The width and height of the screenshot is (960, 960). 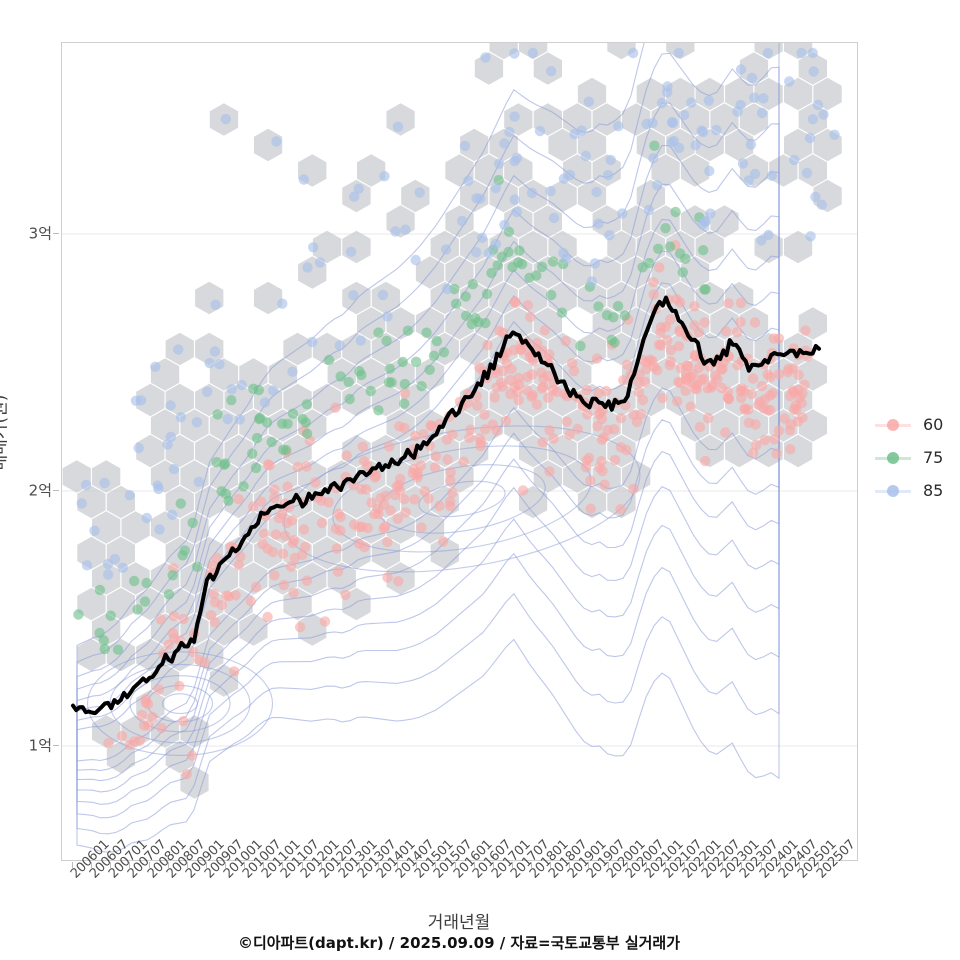 I want to click on legend: 60 75 85, so click(x=917, y=457).